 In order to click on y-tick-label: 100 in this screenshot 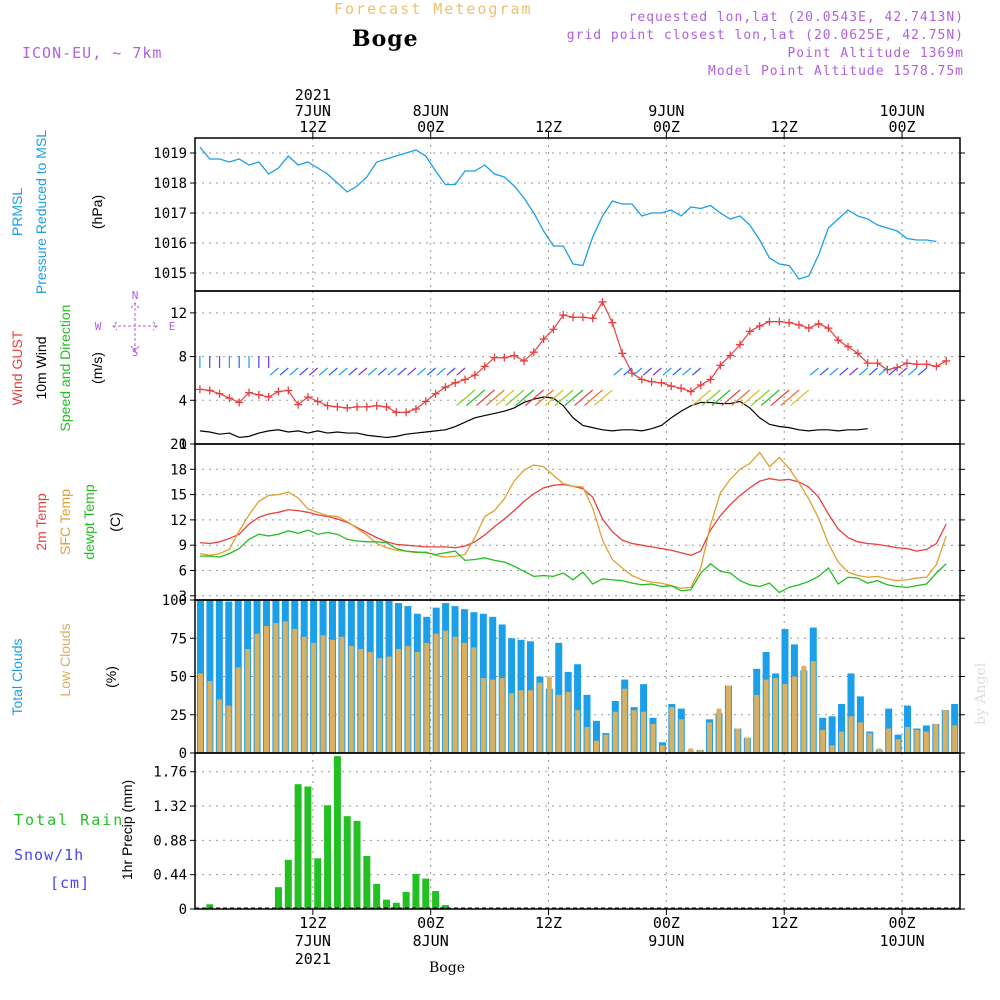, I will do `click(174, 601)`.